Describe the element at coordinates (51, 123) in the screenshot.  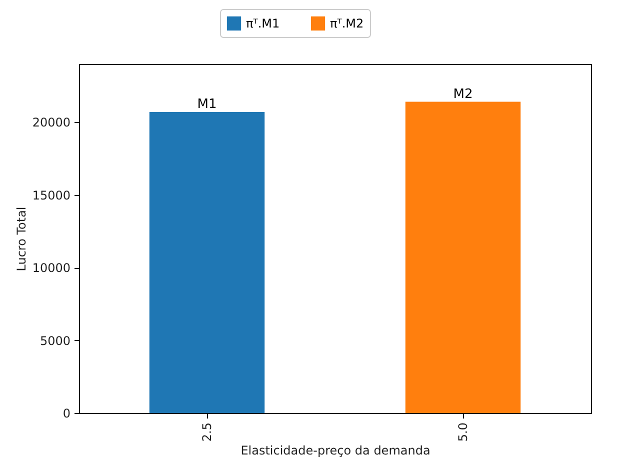
I see `y-tick-label: 20000` at that location.